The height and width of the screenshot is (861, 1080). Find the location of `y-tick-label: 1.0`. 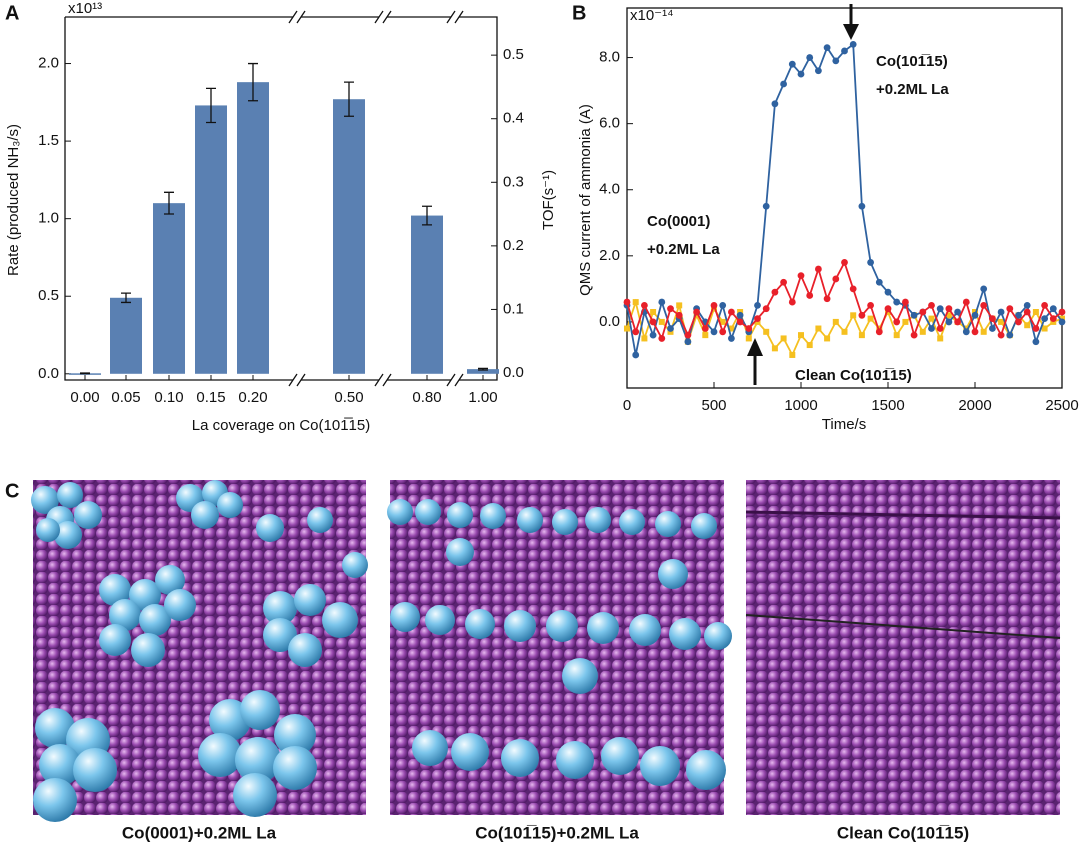

y-tick-label: 1.0 is located at coordinates (48, 218).